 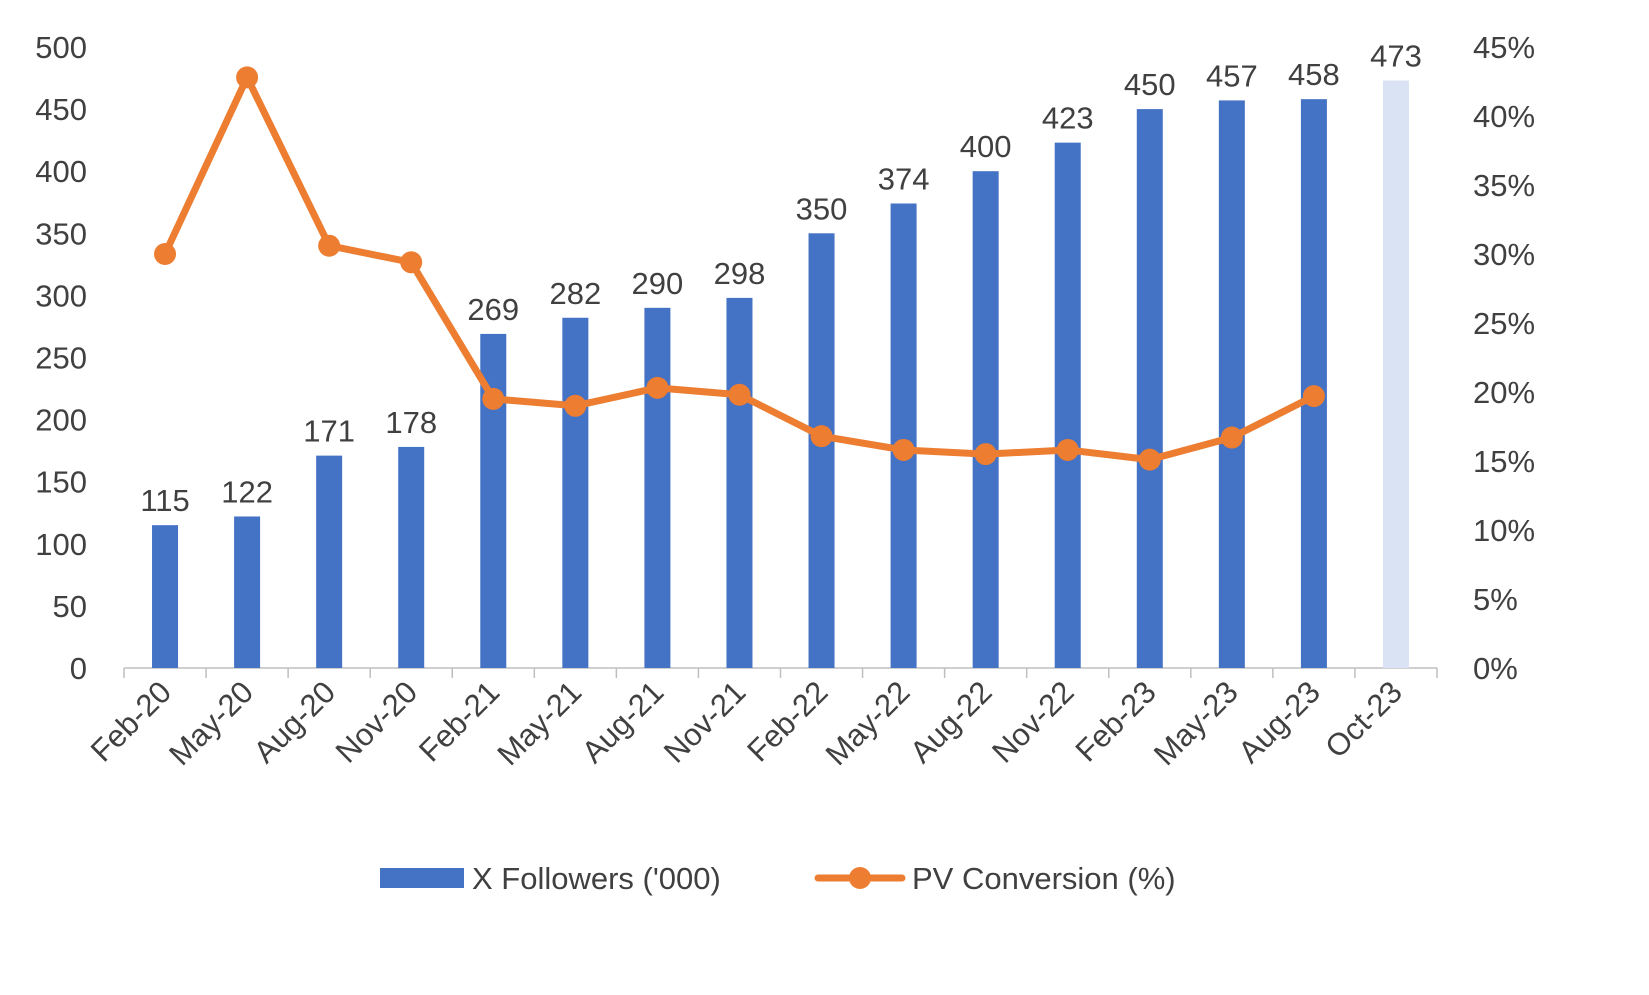 What do you see at coordinates (539, 723) in the screenshot?
I see `x-axis-category-label: May-21` at bounding box center [539, 723].